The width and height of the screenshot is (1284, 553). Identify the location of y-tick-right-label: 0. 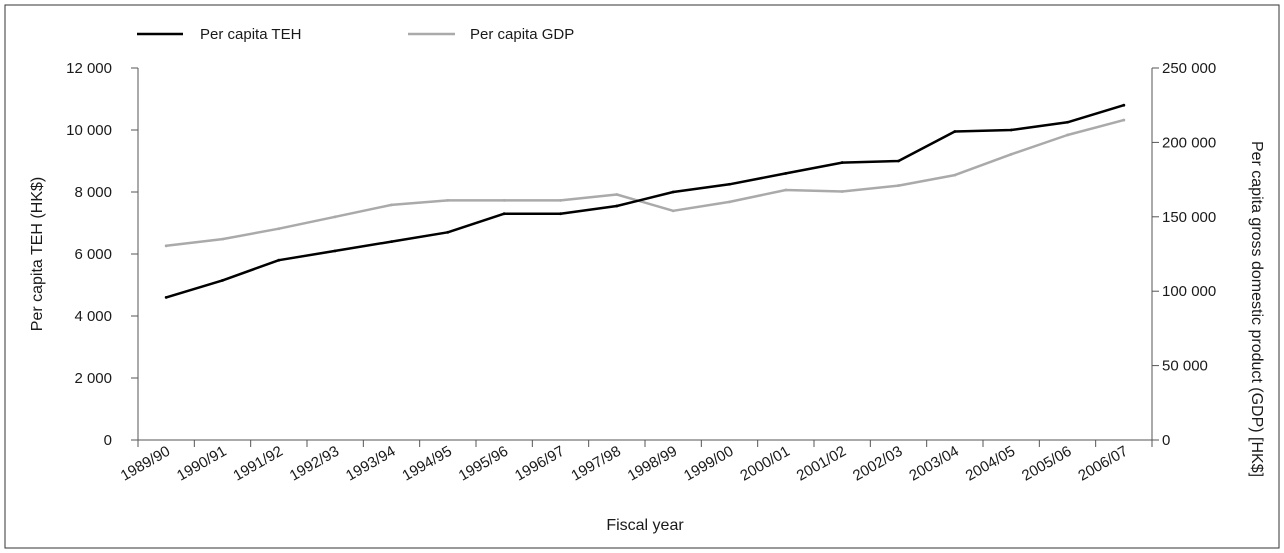
(1166, 440).